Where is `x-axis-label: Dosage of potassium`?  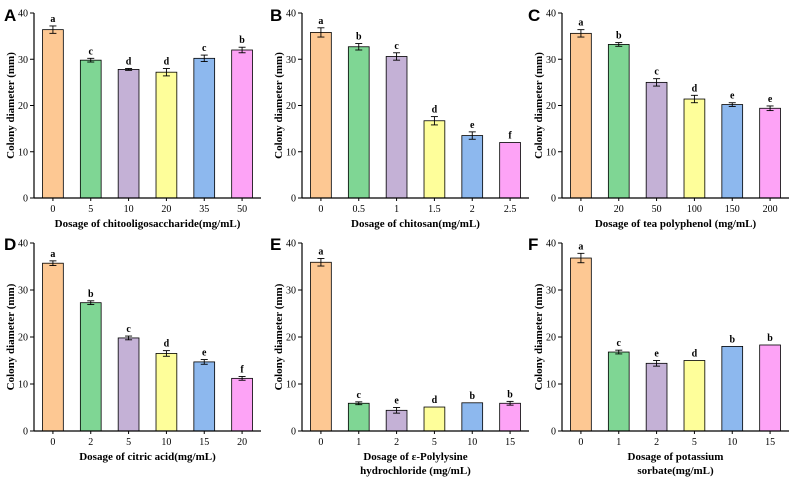
x-axis-label: Dosage of potassium is located at coordinates (676, 457).